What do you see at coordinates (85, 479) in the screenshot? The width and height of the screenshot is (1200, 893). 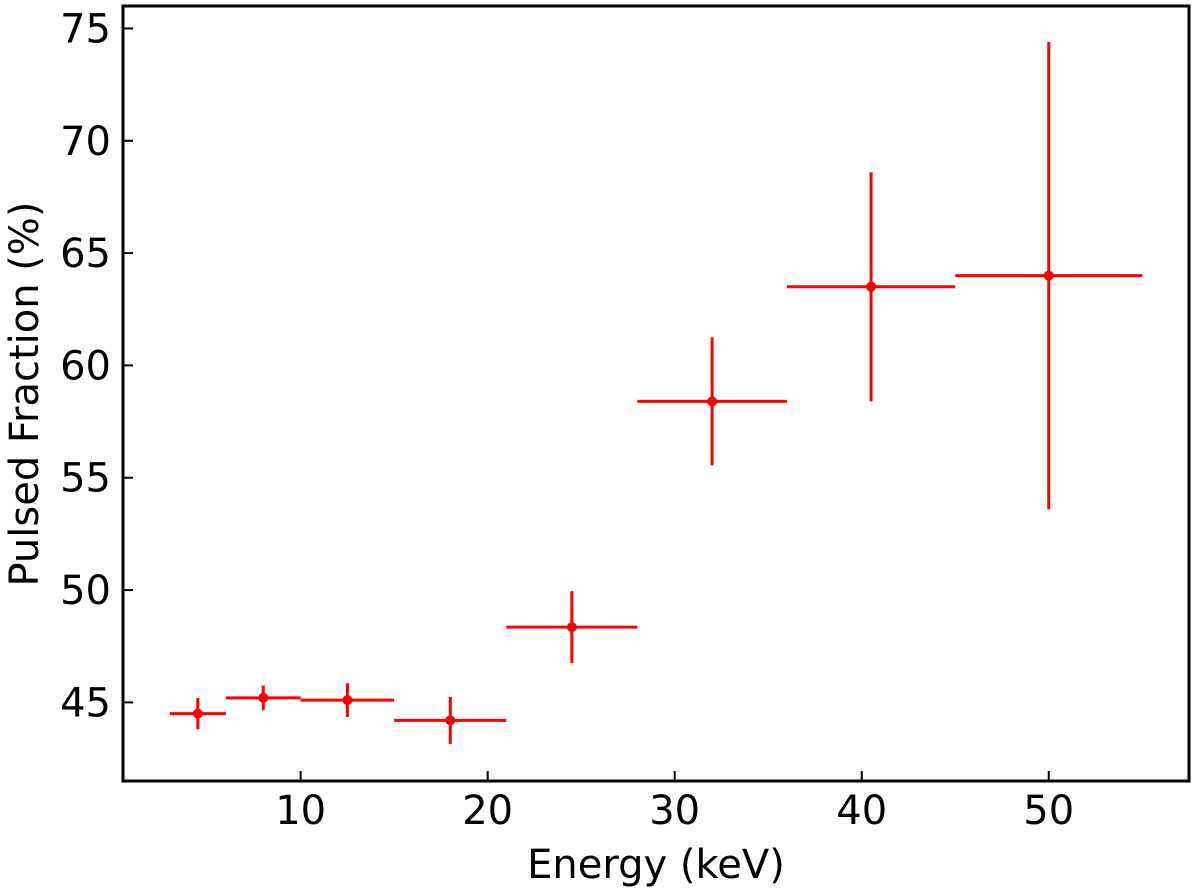 I see `y-tick-label: 55` at bounding box center [85, 479].